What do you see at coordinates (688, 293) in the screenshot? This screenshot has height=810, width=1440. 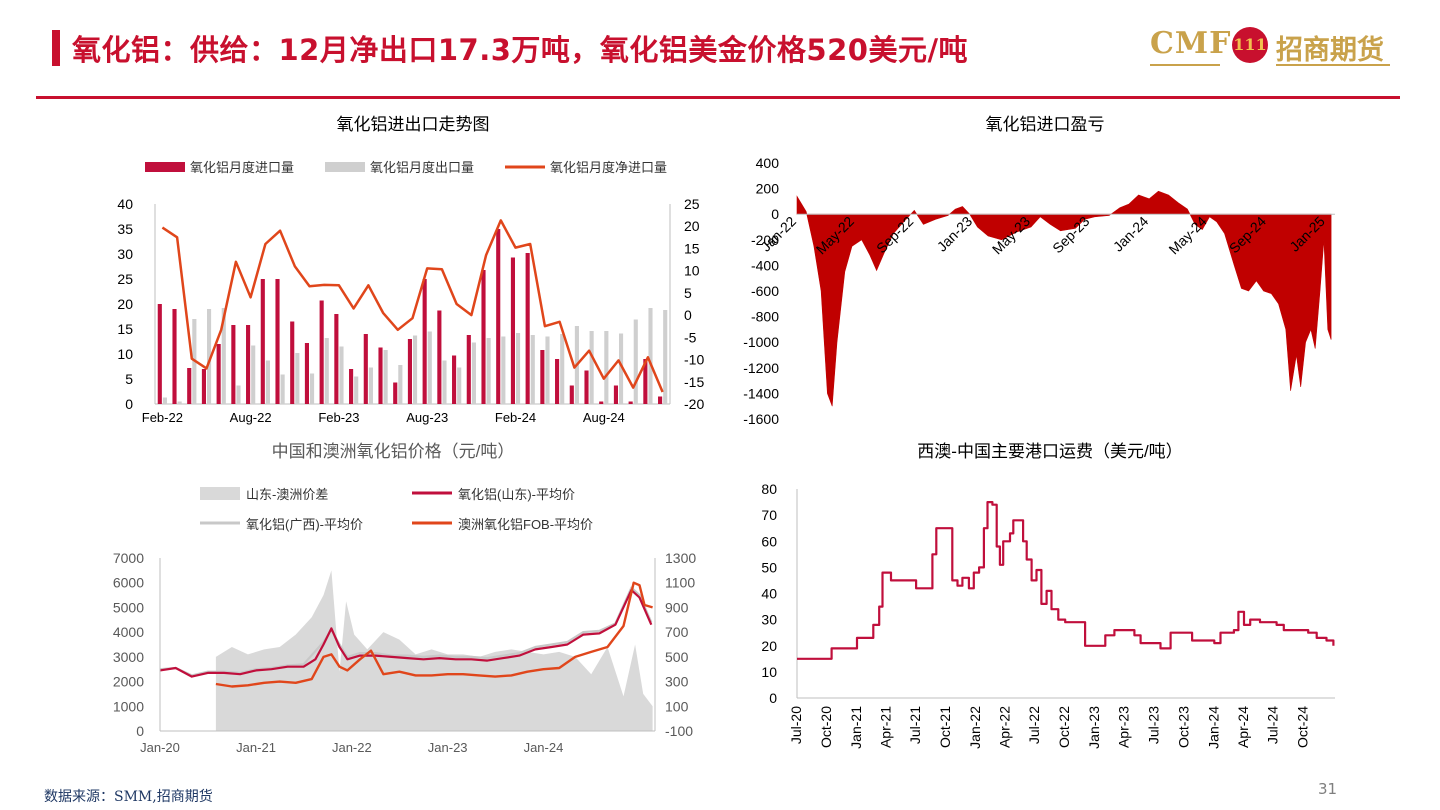 I see `y-tick-right-trade: 5` at bounding box center [688, 293].